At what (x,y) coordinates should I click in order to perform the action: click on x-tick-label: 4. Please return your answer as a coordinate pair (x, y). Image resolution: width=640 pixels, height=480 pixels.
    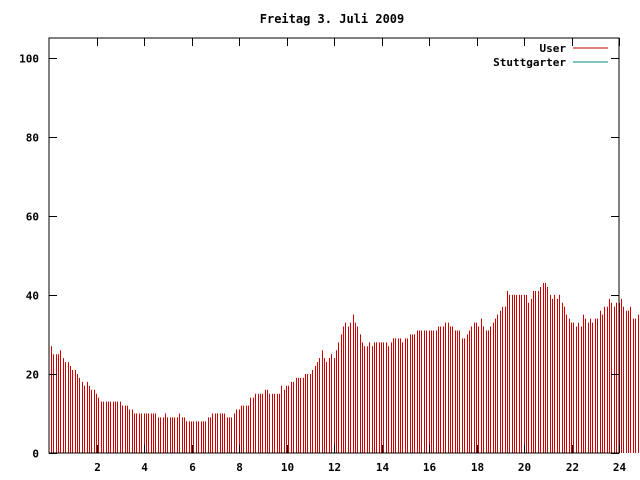
    Looking at the image, I should click on (144, 467).